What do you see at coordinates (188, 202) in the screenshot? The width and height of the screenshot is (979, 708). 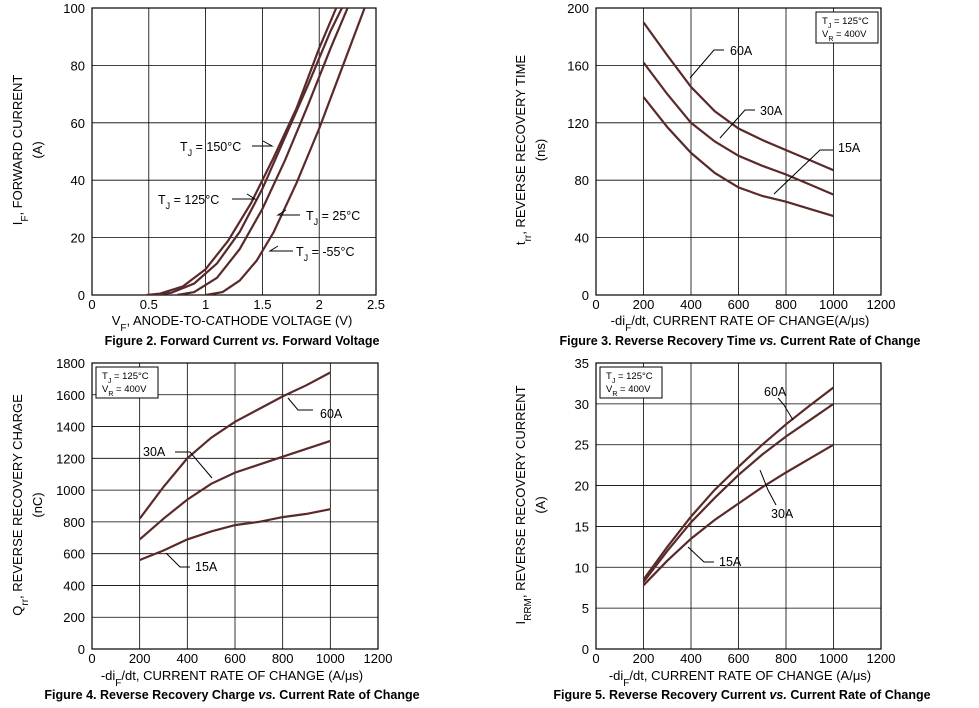 I see `series-label: TJ = 125°C` at bounding box center [188, 202].